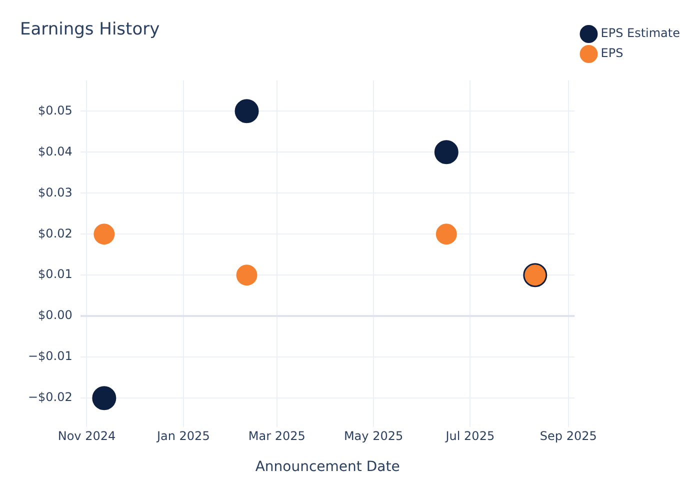  What do you see at coordinates (612, 53) in the screenshot?
I see `legend-label: EPS` at bounding box center [612, 53].